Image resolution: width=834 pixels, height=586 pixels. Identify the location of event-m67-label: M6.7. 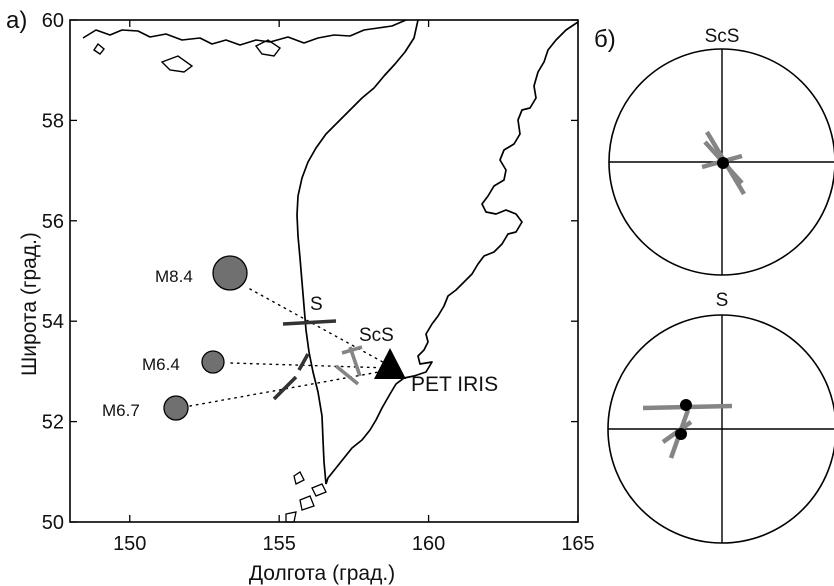
(121, 410).